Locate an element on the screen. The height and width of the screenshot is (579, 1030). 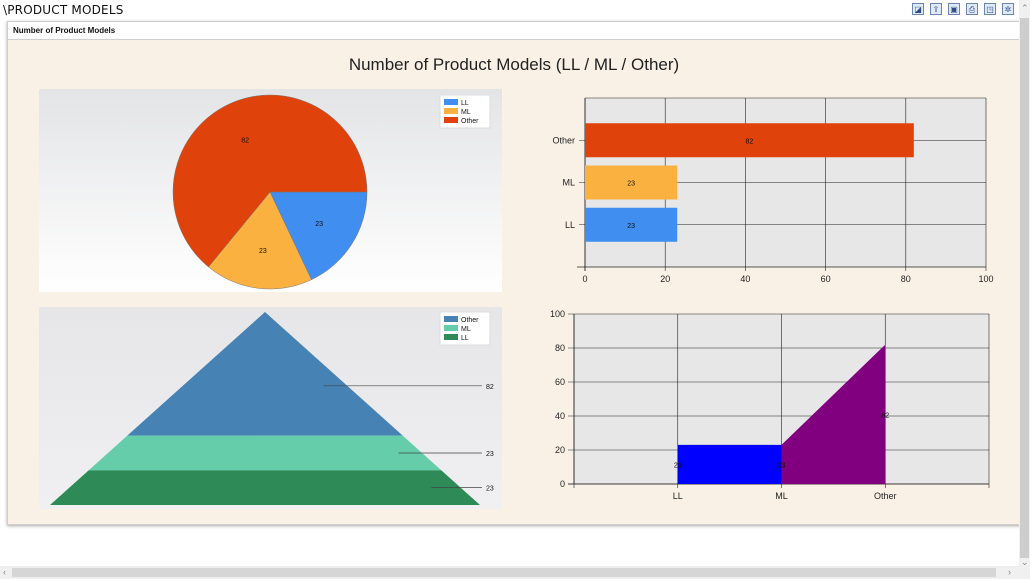
pie-legend-label: ML is located at coordinates (466, 112).